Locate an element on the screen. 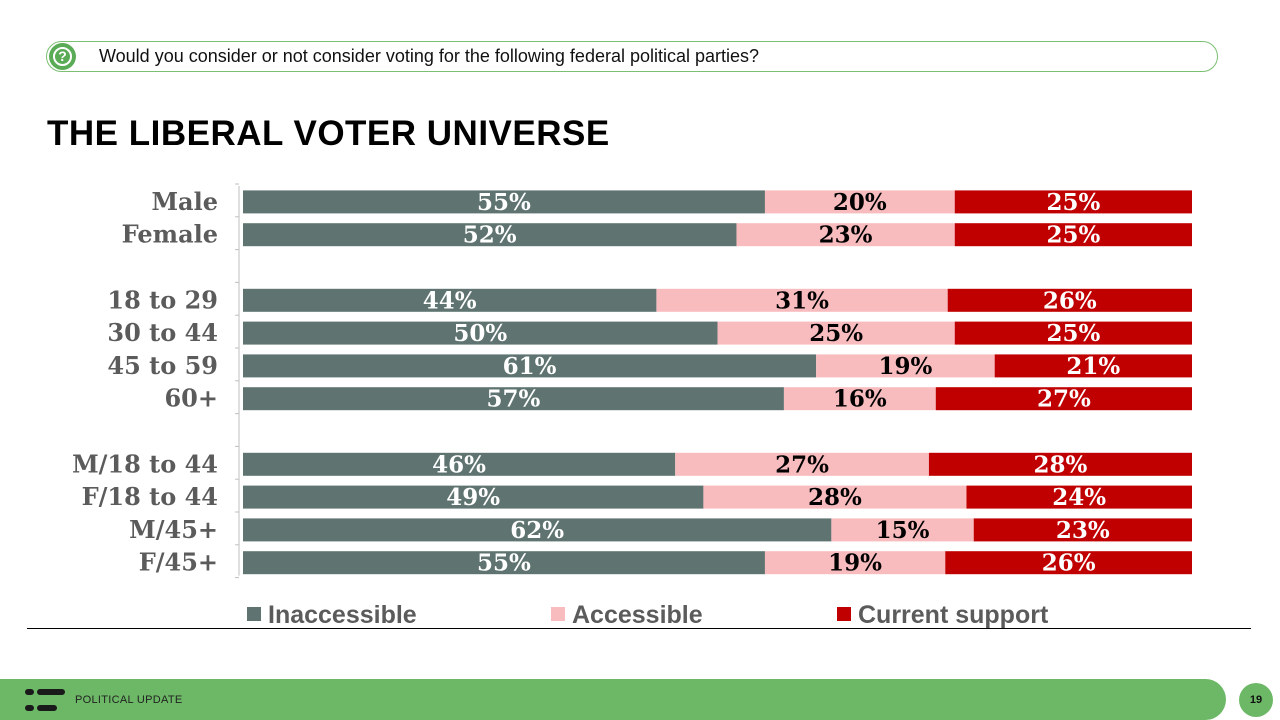  data-label: 62% is located at coordinates (537, 530).